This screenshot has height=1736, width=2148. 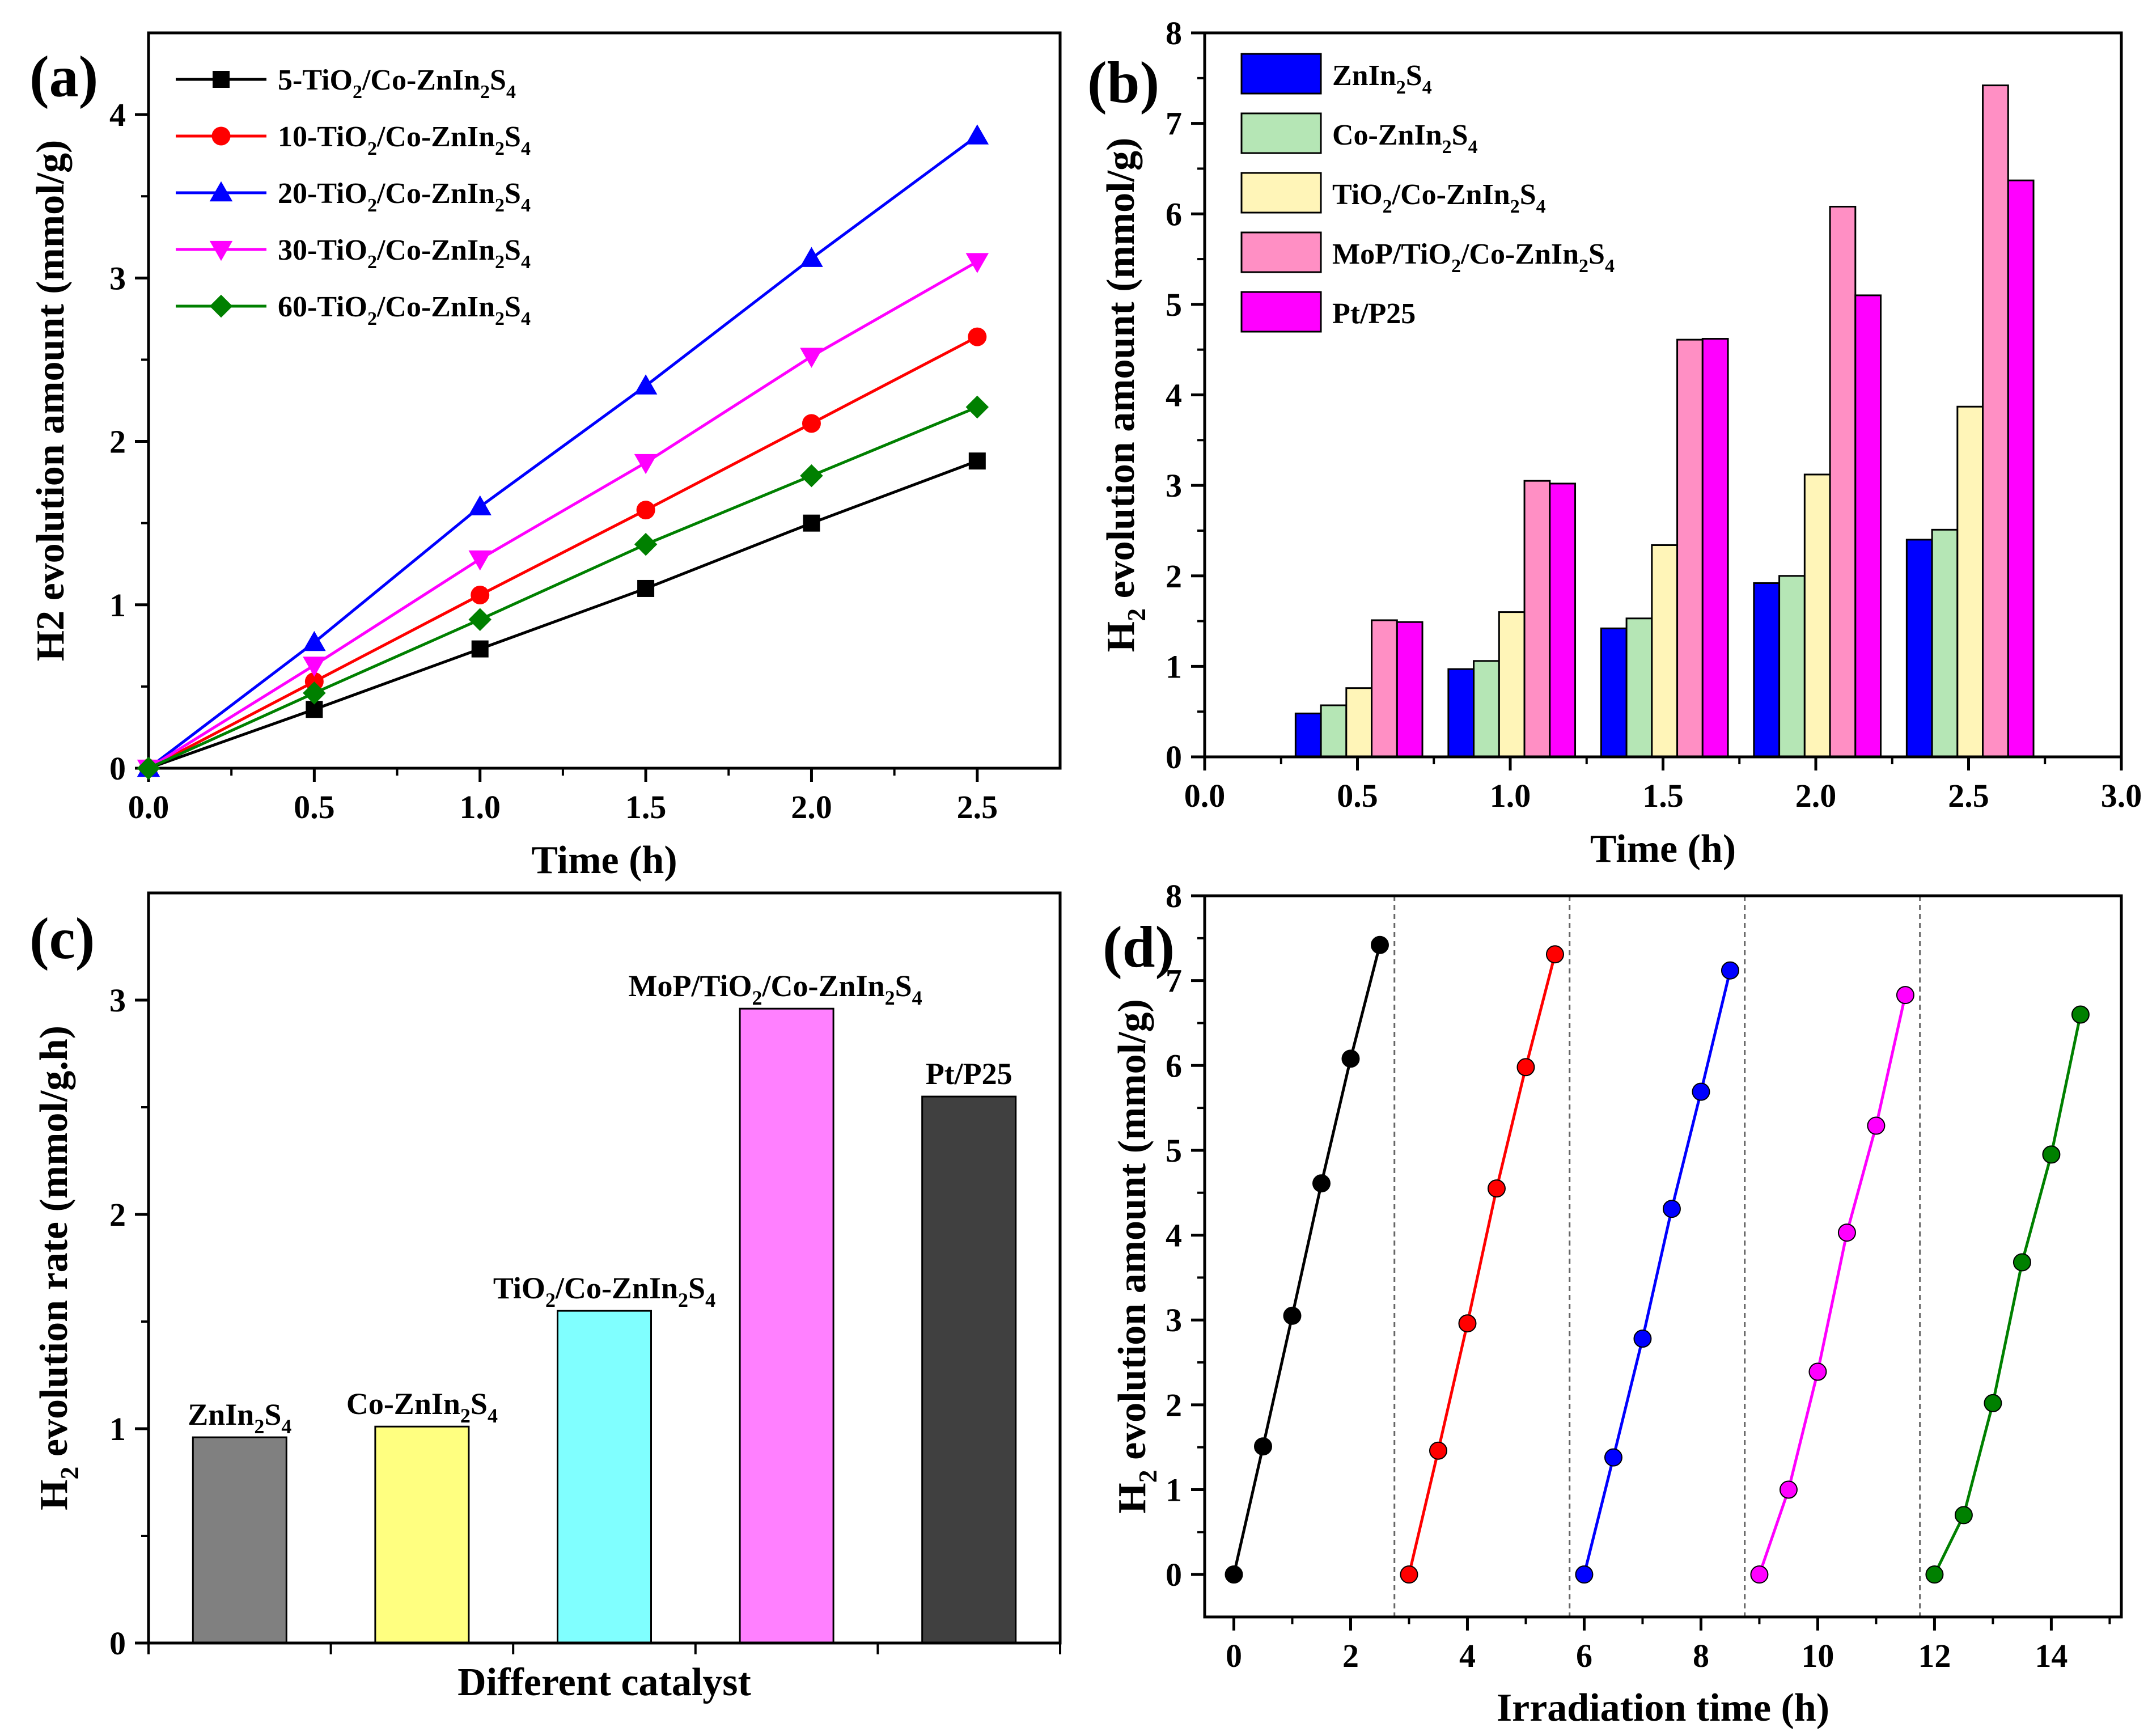 I want to click on y-tick-label: 6, so click(x=1174, y=1065).